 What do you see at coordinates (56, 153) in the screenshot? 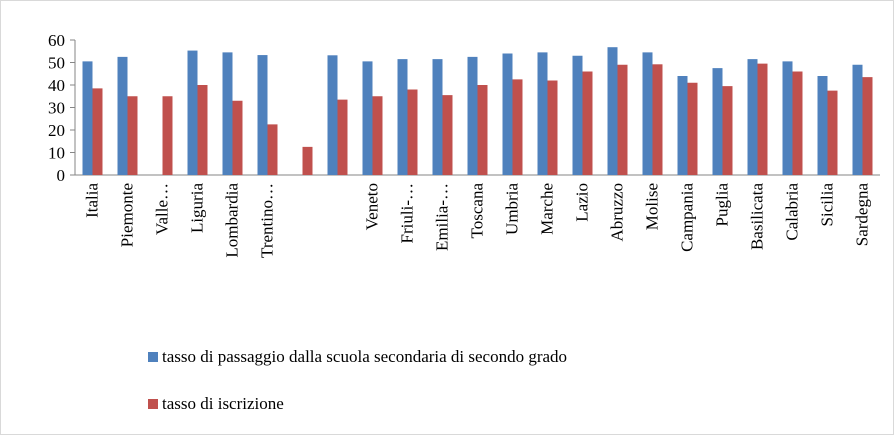
I see `y-tick-label: 10` at bounding box center [56, 153].